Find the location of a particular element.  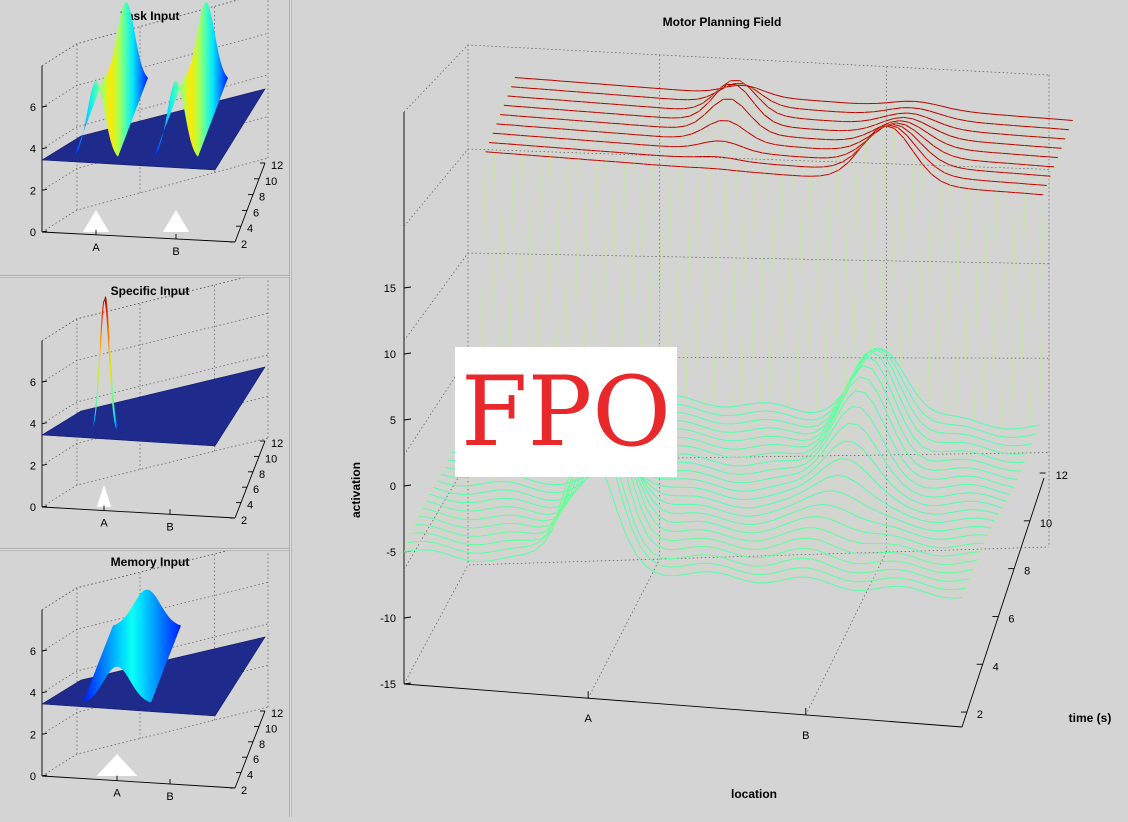

z-tick-label: 4 is located at coordinates (33, 425).